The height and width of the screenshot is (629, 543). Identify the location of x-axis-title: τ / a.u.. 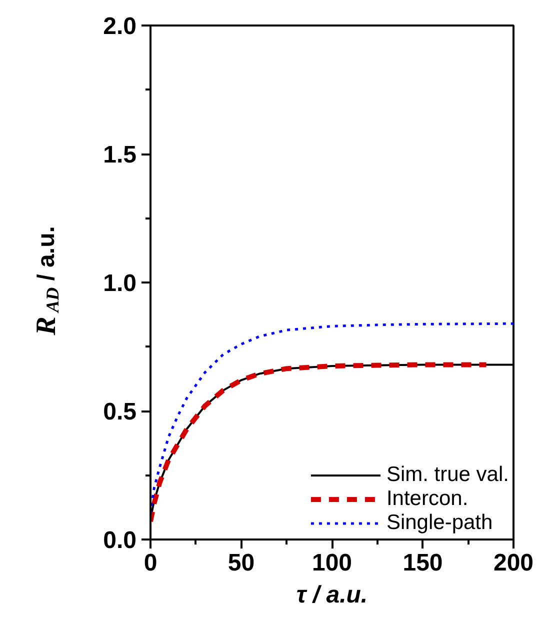
(332, 595).